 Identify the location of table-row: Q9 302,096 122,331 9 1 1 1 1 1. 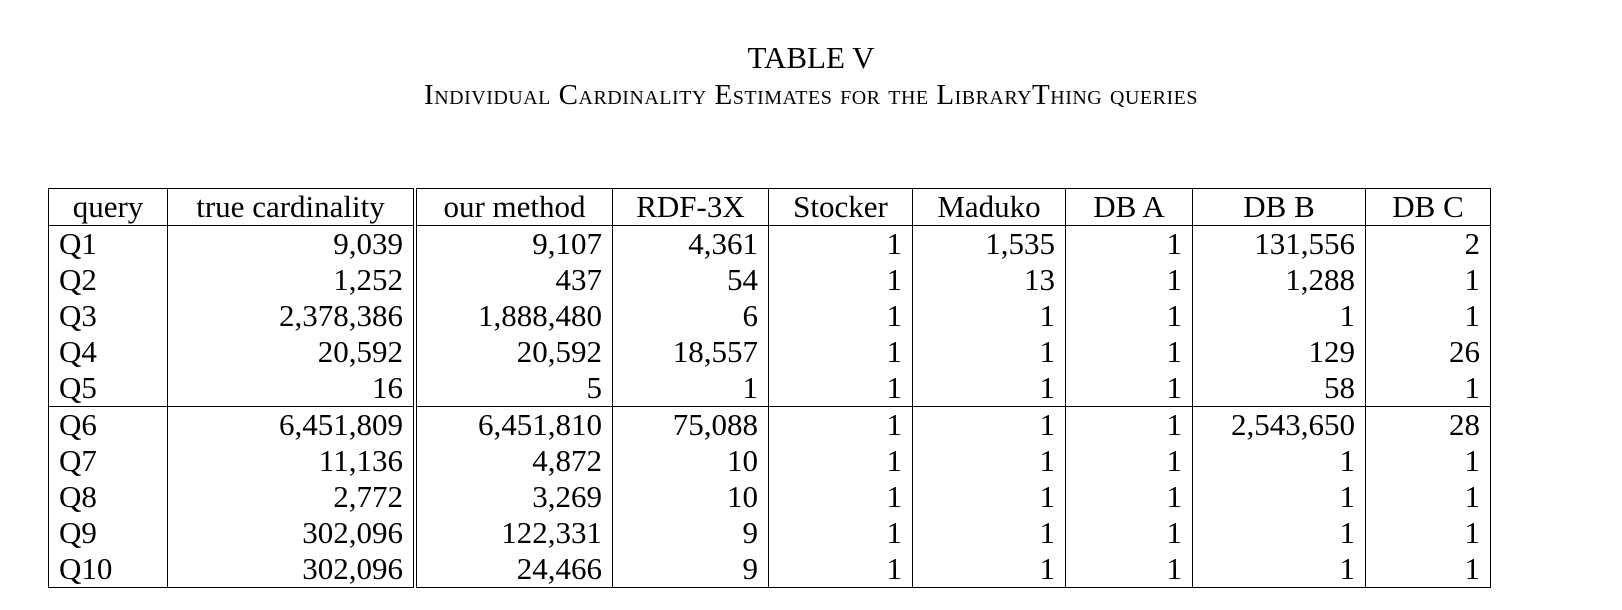
(769, 533).